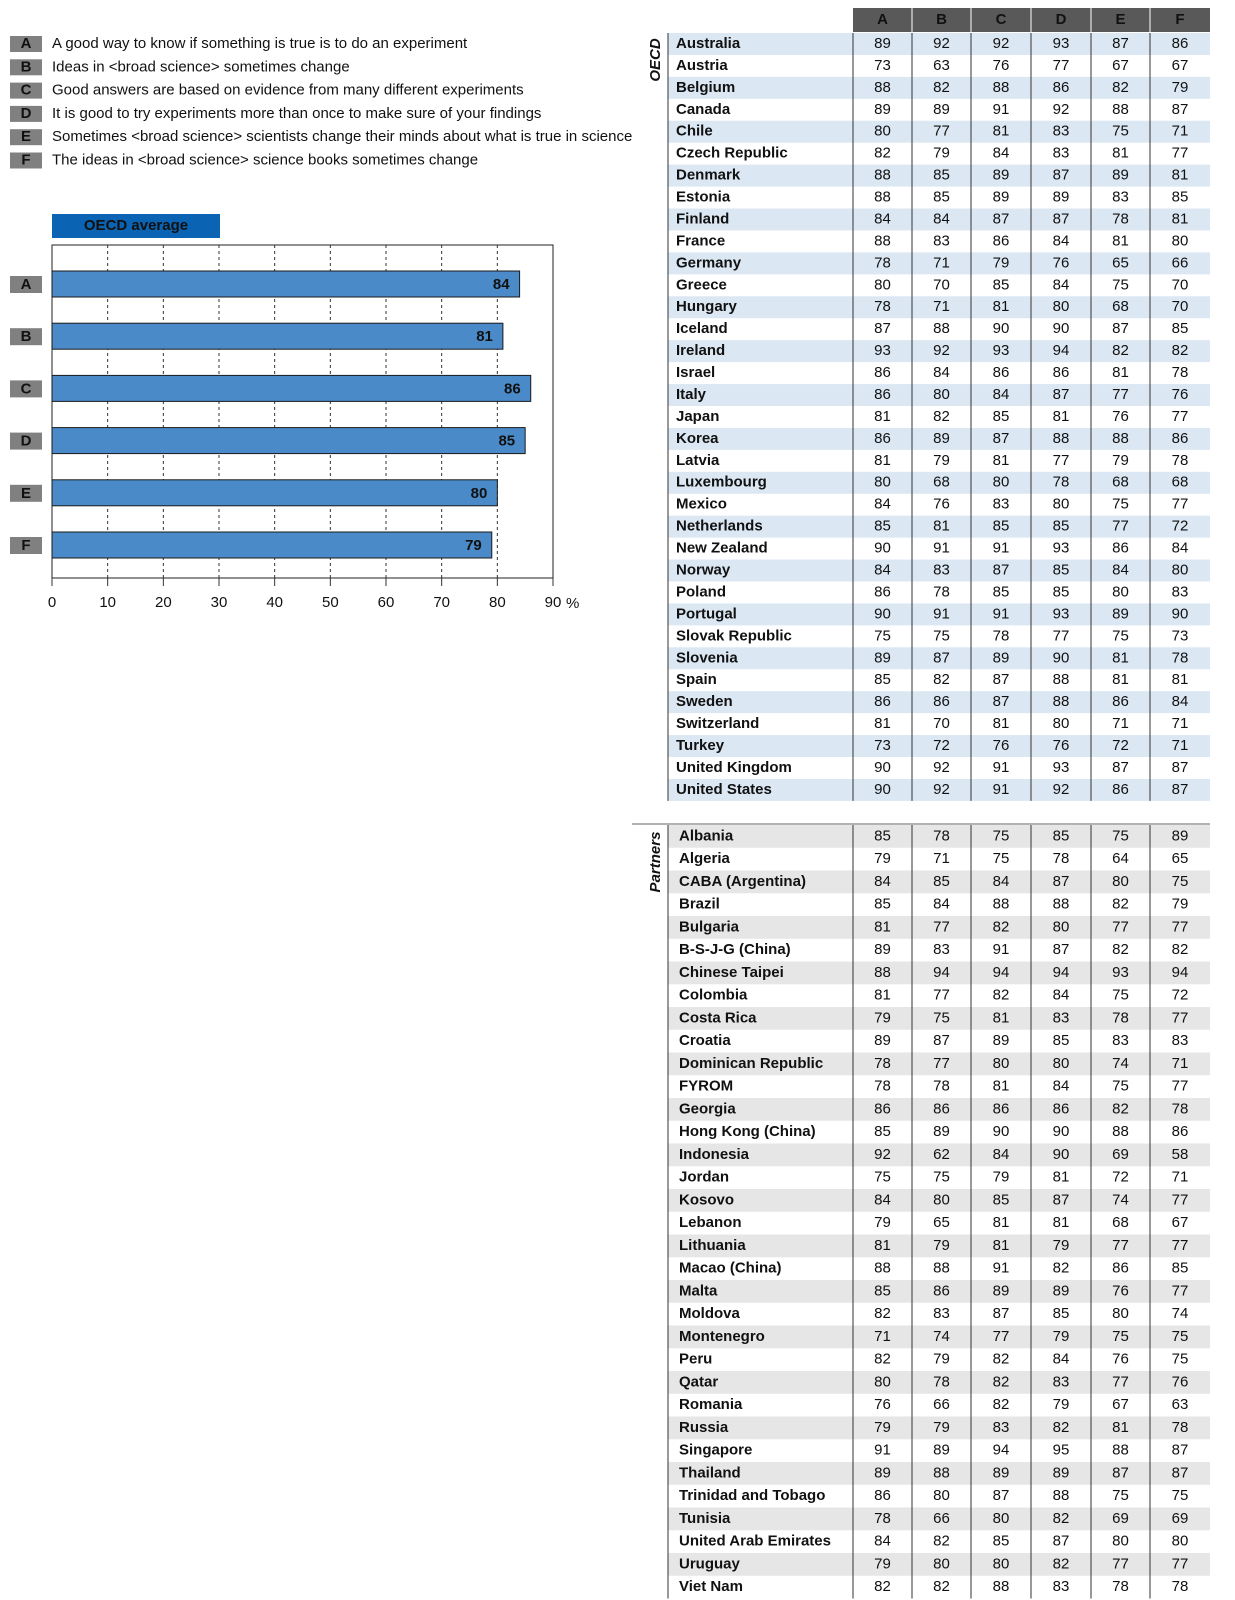  Describe the element at coordinates (163, 602) in the screenshot. I see `x-tick-label: 20` at that location.